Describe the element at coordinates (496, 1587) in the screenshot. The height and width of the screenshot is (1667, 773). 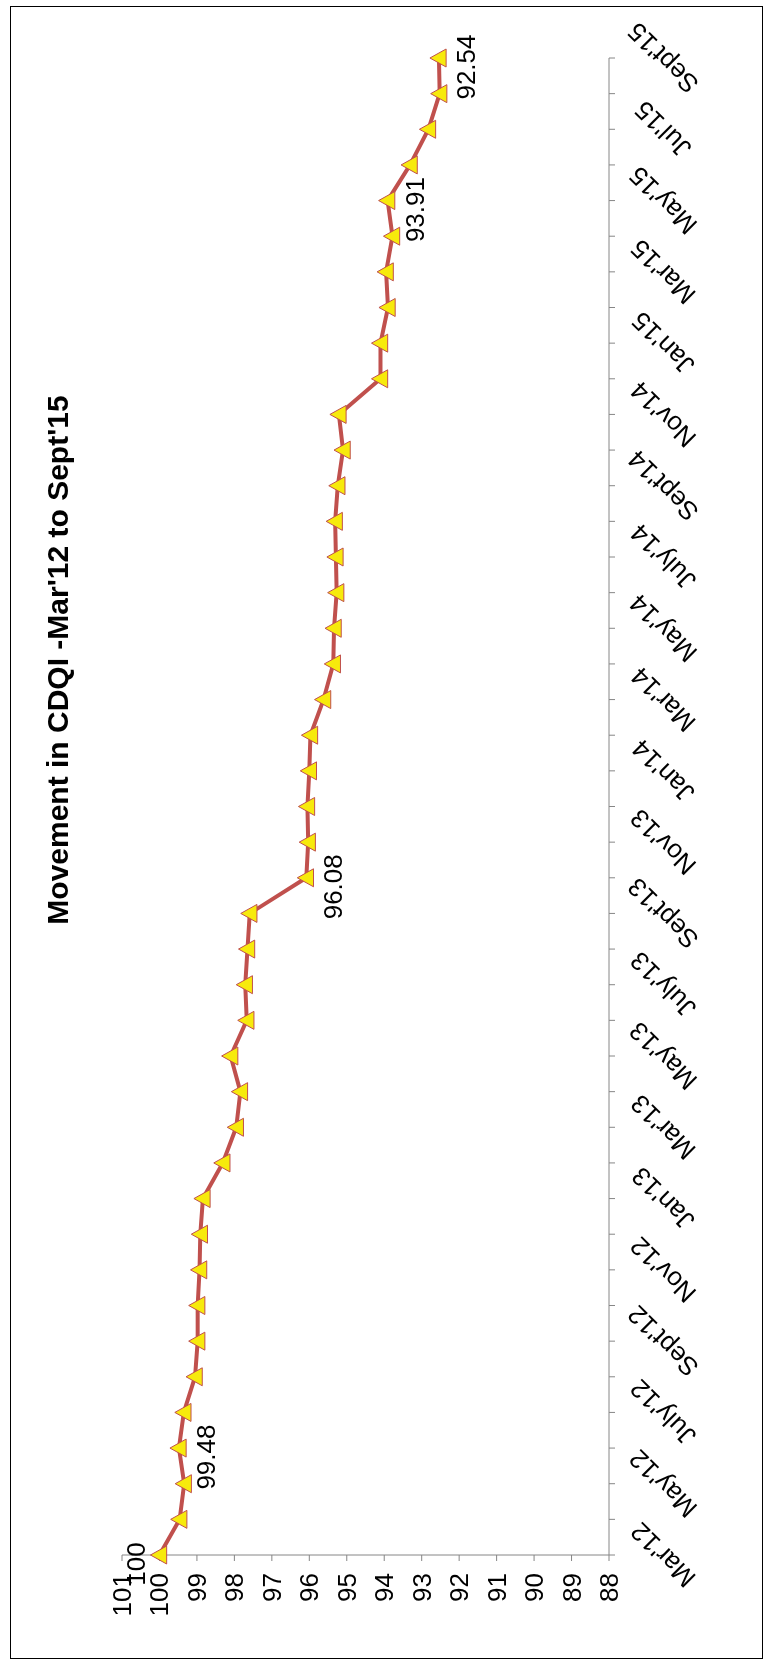
I see `x-tick-label: 91` at that location.